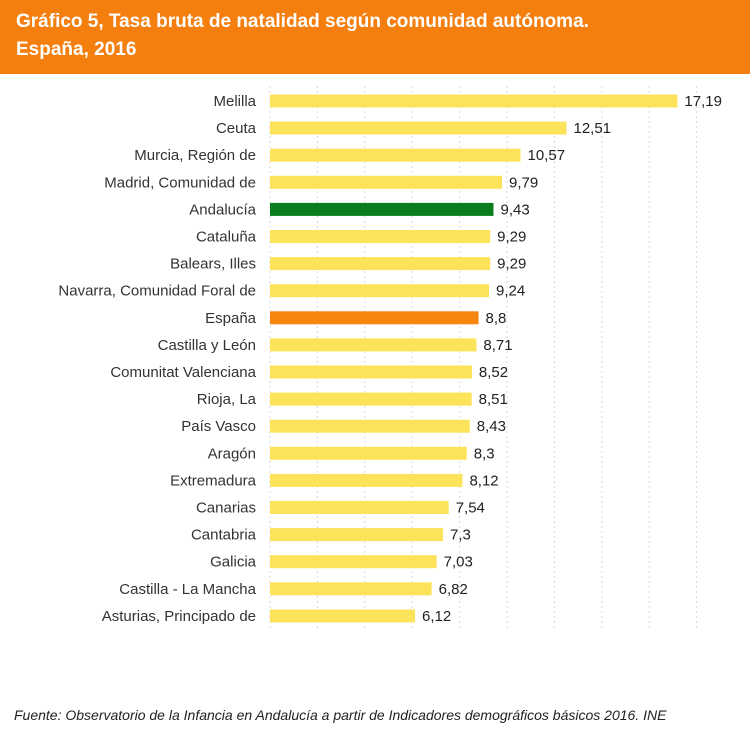  What do you see at coordinates (180, 182) in the screenshot?
I see `category-label: Madrid, Comunidad de` at bounding box center [180, 182].